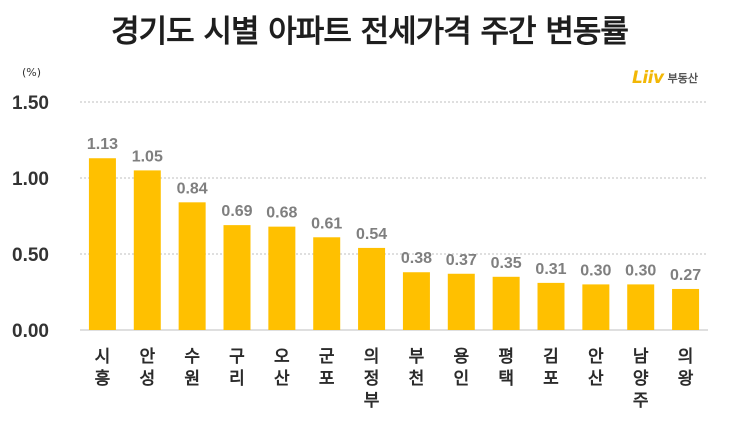 Image resolution: width=739 pixels, height=421 pixels. I want to click on y-tick-label: 0.00, so click(30, 331).